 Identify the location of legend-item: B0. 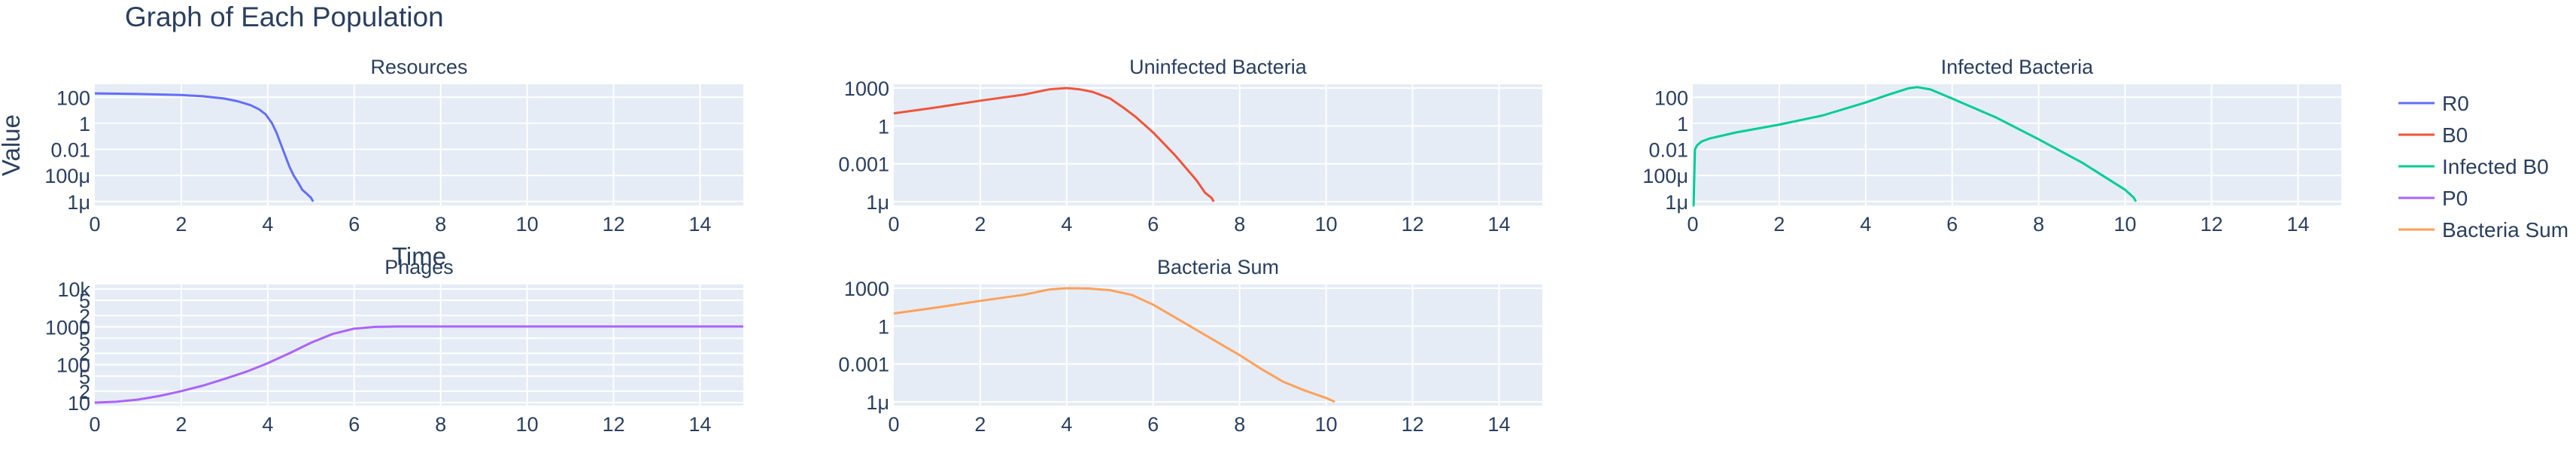
(2455, 135).